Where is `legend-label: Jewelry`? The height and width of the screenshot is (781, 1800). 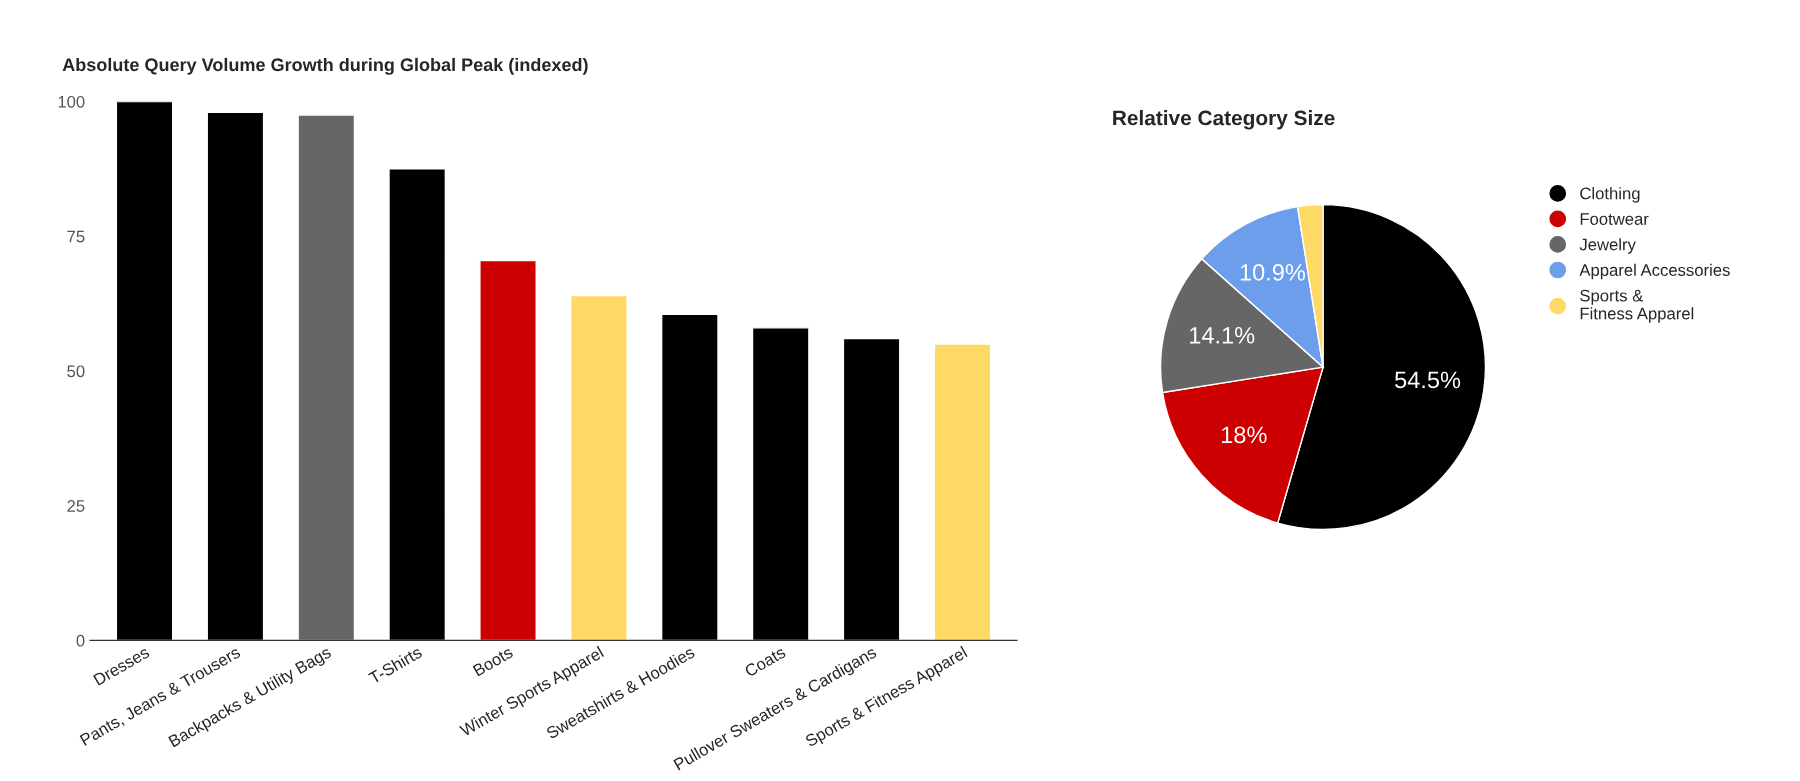
legend-label: Jewelry is located at coordinates (1607, 246).